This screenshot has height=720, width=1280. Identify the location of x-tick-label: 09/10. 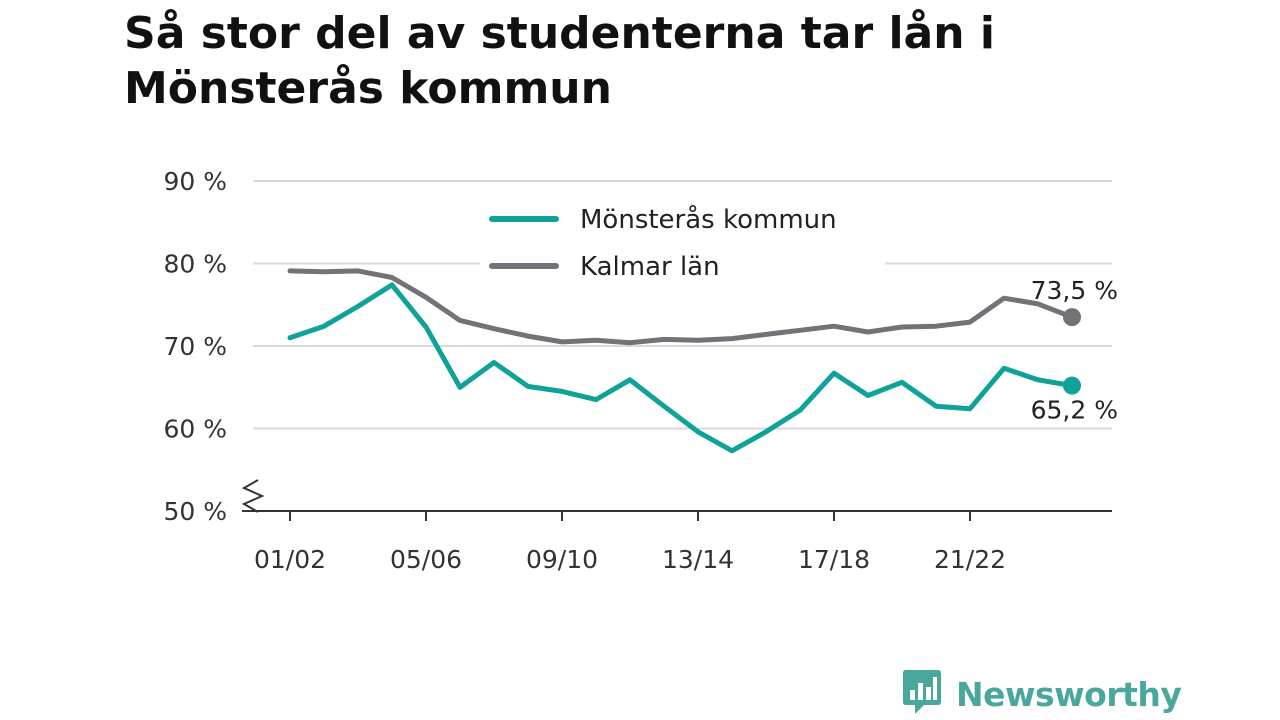
(562, 559).